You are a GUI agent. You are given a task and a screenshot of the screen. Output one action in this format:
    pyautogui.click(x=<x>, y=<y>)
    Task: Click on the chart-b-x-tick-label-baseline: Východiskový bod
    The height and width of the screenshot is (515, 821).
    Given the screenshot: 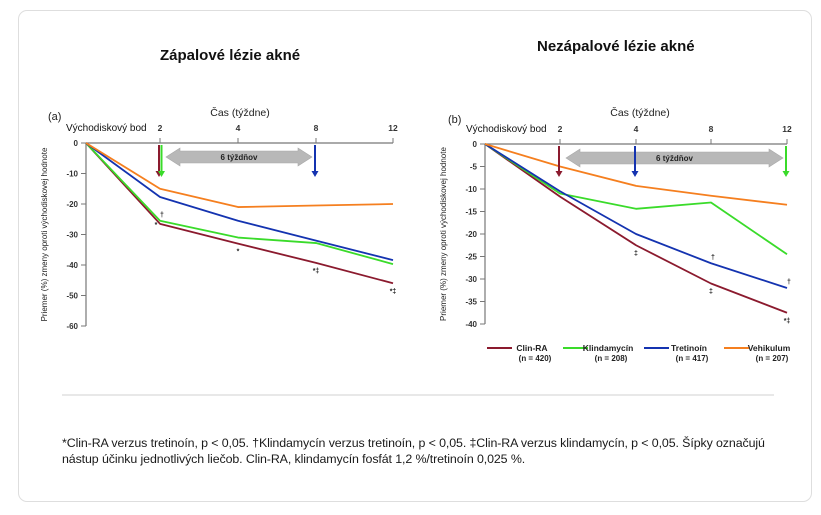 What is the action you would take?
    pyautogui.click(x=506, y=129)
    